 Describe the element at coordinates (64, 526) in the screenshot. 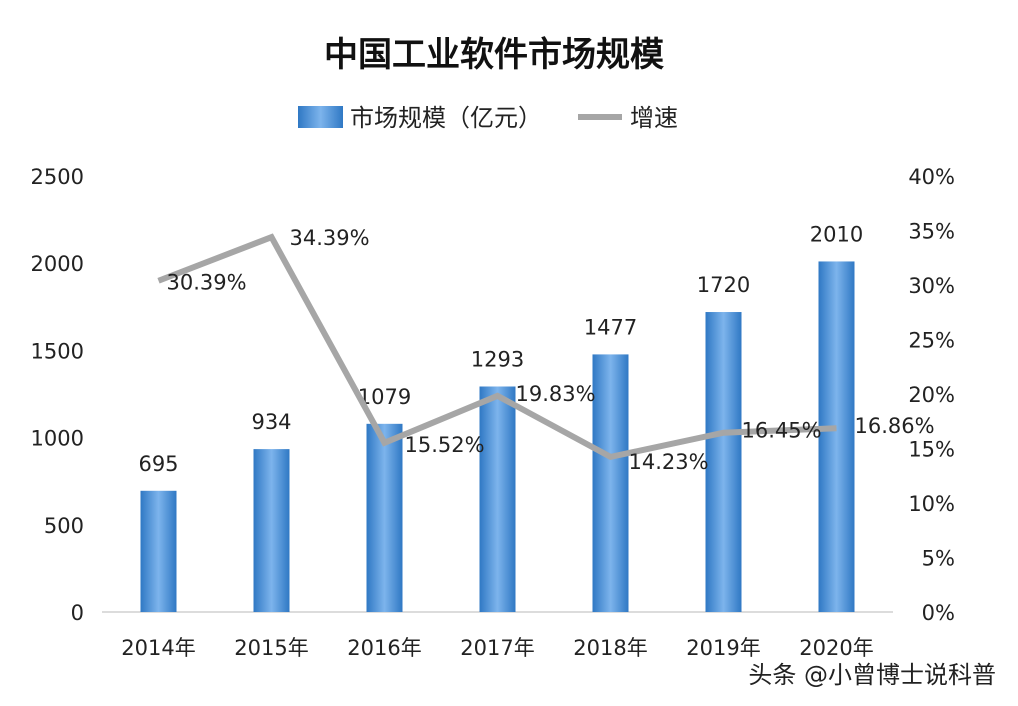

I see `left-tick-label: 500` at that location.